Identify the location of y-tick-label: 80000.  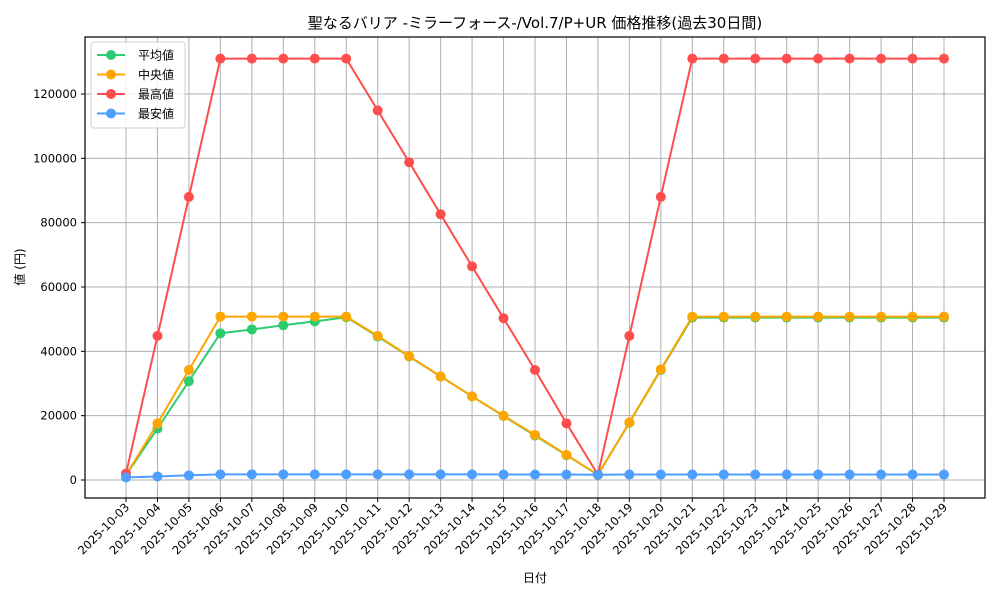
(58, 223).